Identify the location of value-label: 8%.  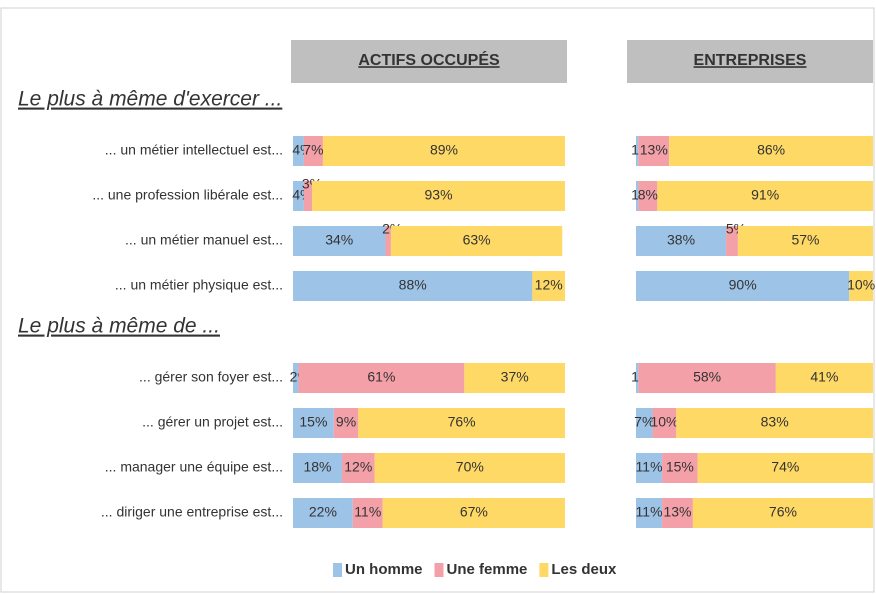
(648, 195).